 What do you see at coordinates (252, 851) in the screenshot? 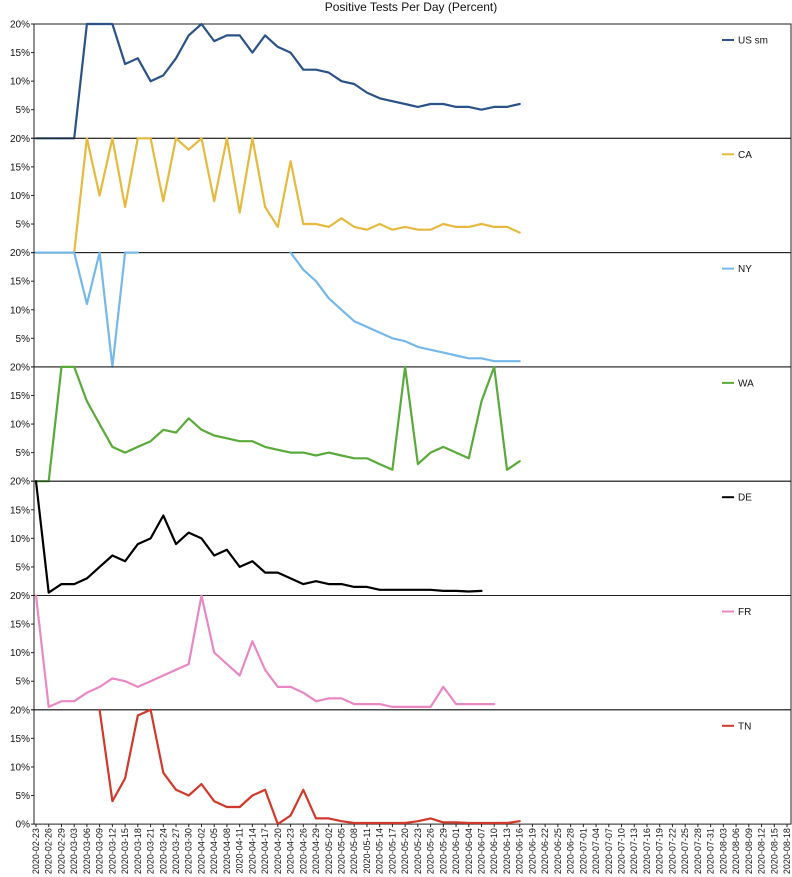
I see `x-tick-label: 2020-04-14` at bounding box center [252, 851].